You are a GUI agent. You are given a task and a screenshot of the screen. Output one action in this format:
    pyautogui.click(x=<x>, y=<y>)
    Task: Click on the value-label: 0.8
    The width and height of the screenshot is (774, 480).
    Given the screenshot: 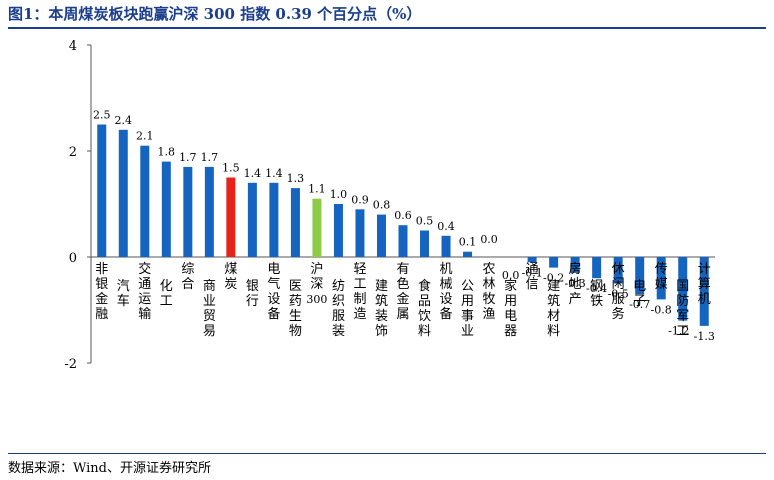 What is the action you would take?
    pyautogui.click(x=382, y=205)
    